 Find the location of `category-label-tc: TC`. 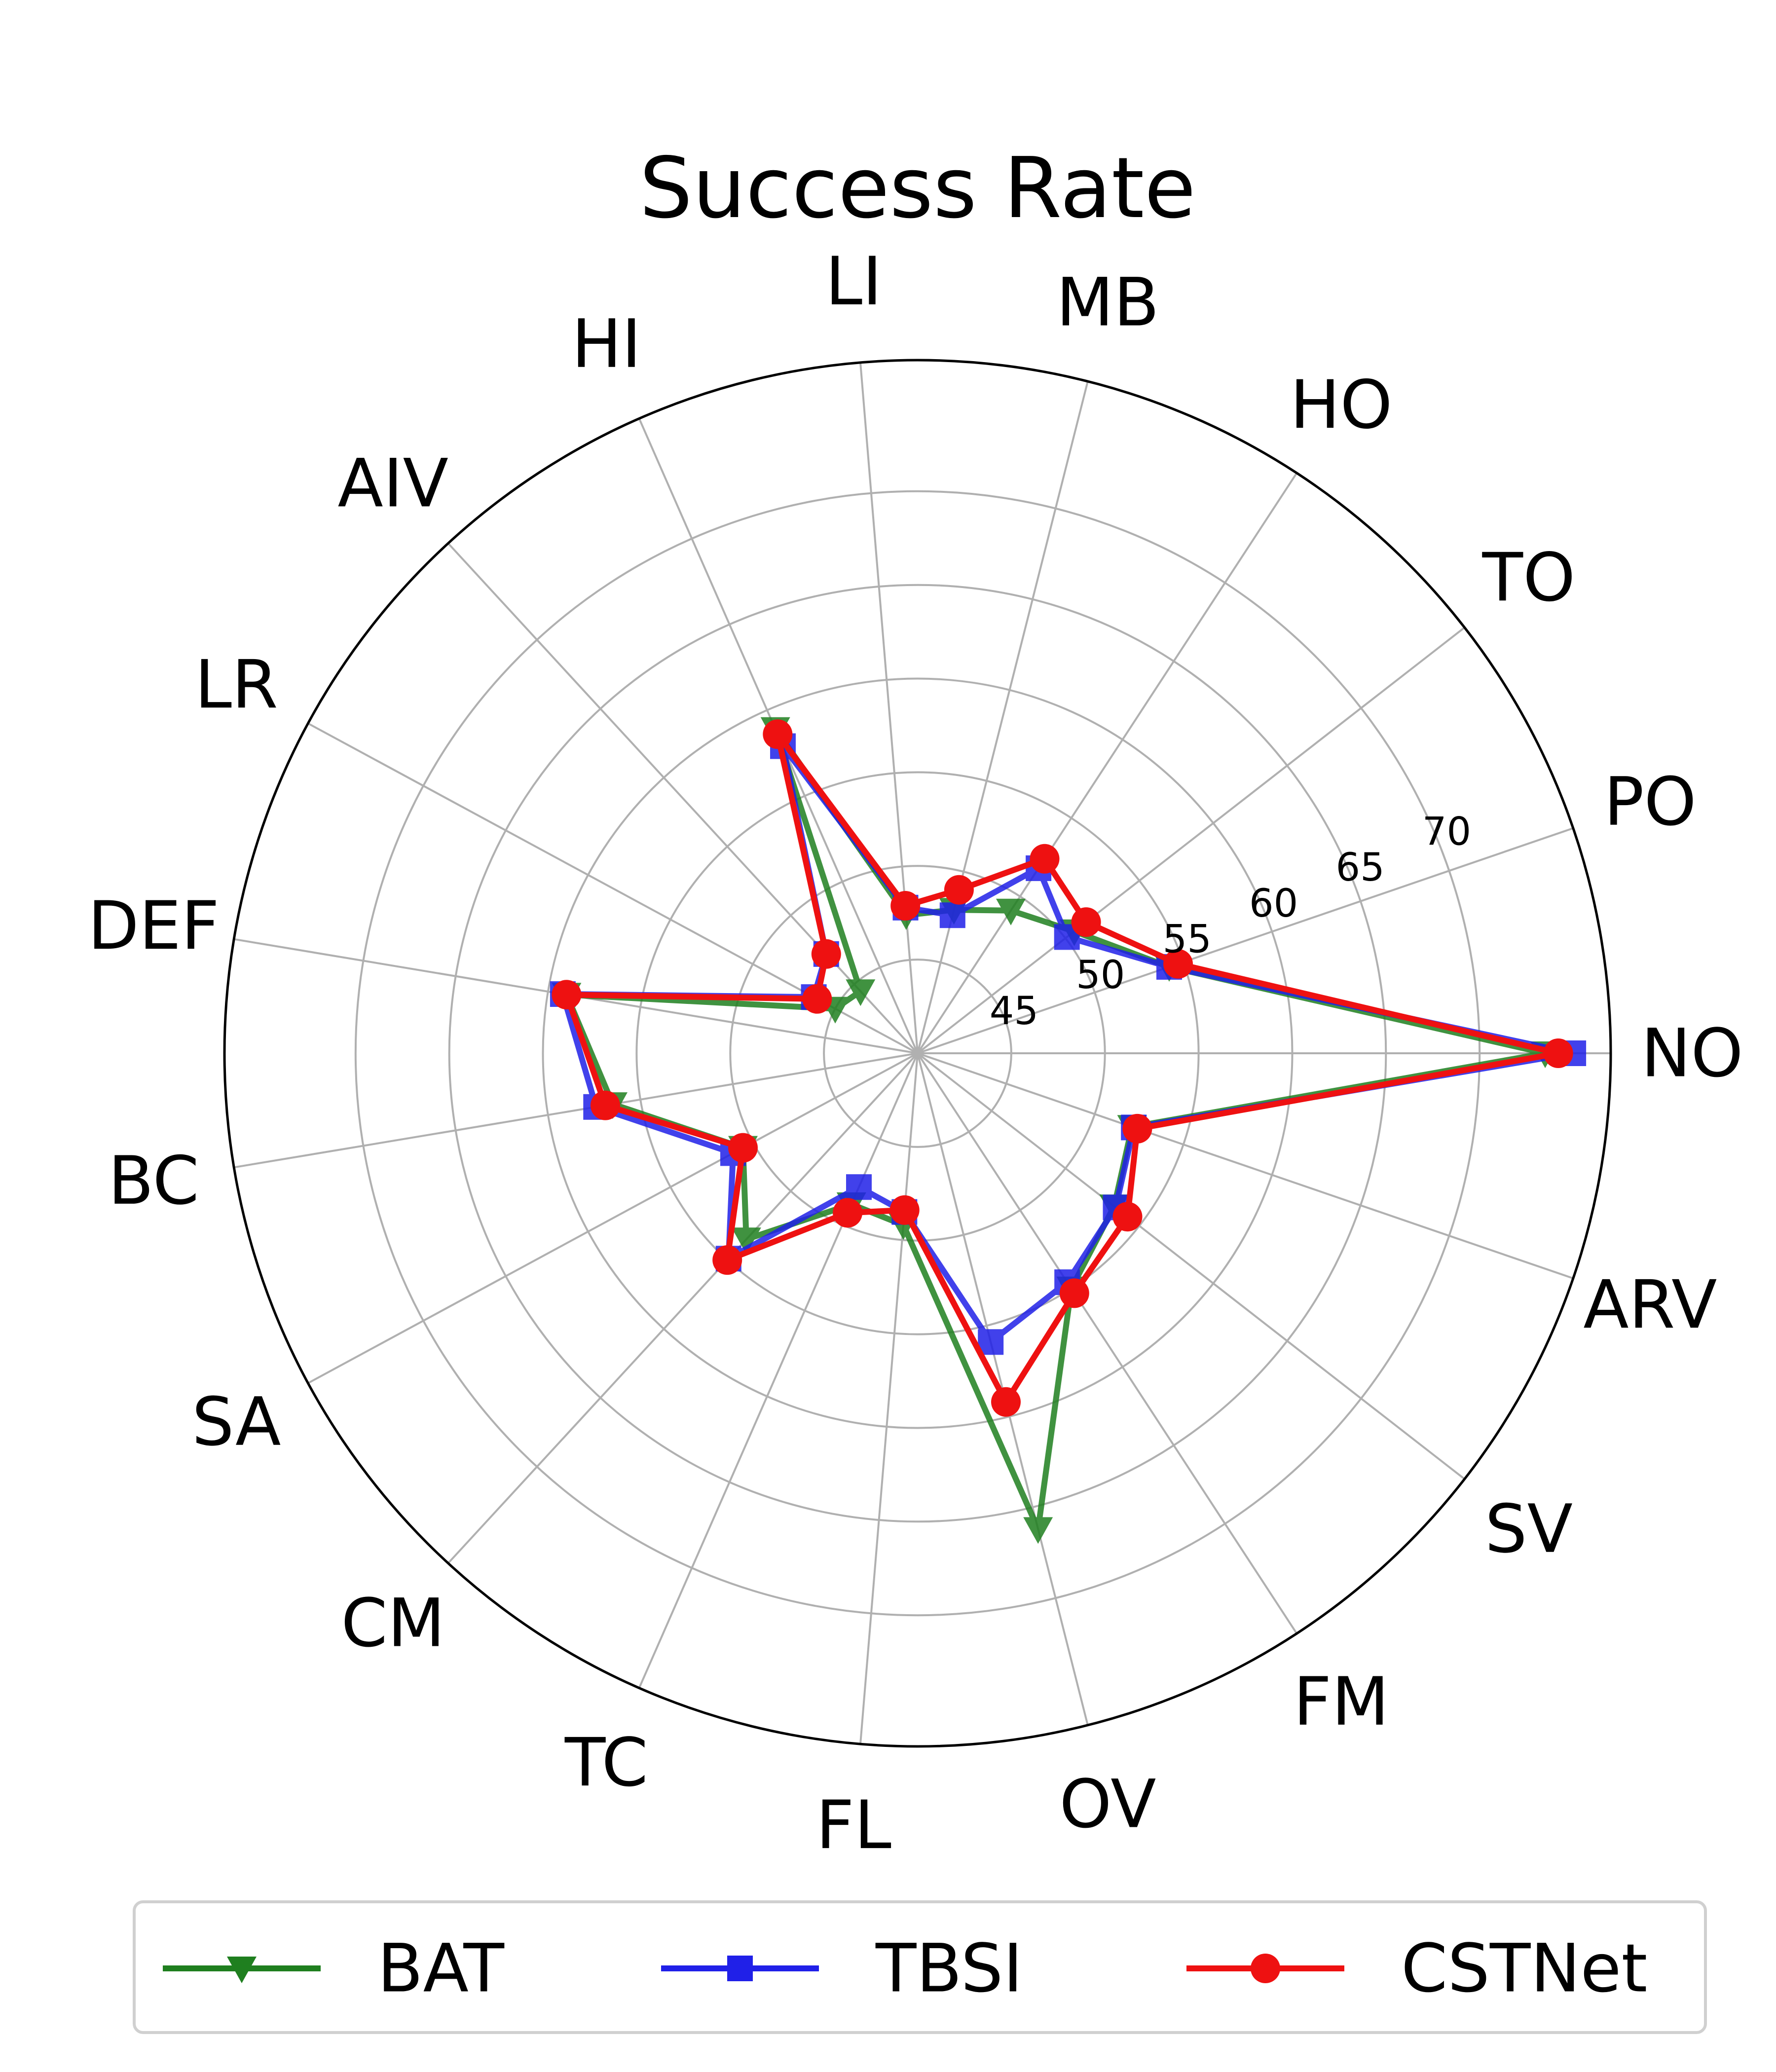

category-label-tc: TC is located at coordinates (606, 1763).